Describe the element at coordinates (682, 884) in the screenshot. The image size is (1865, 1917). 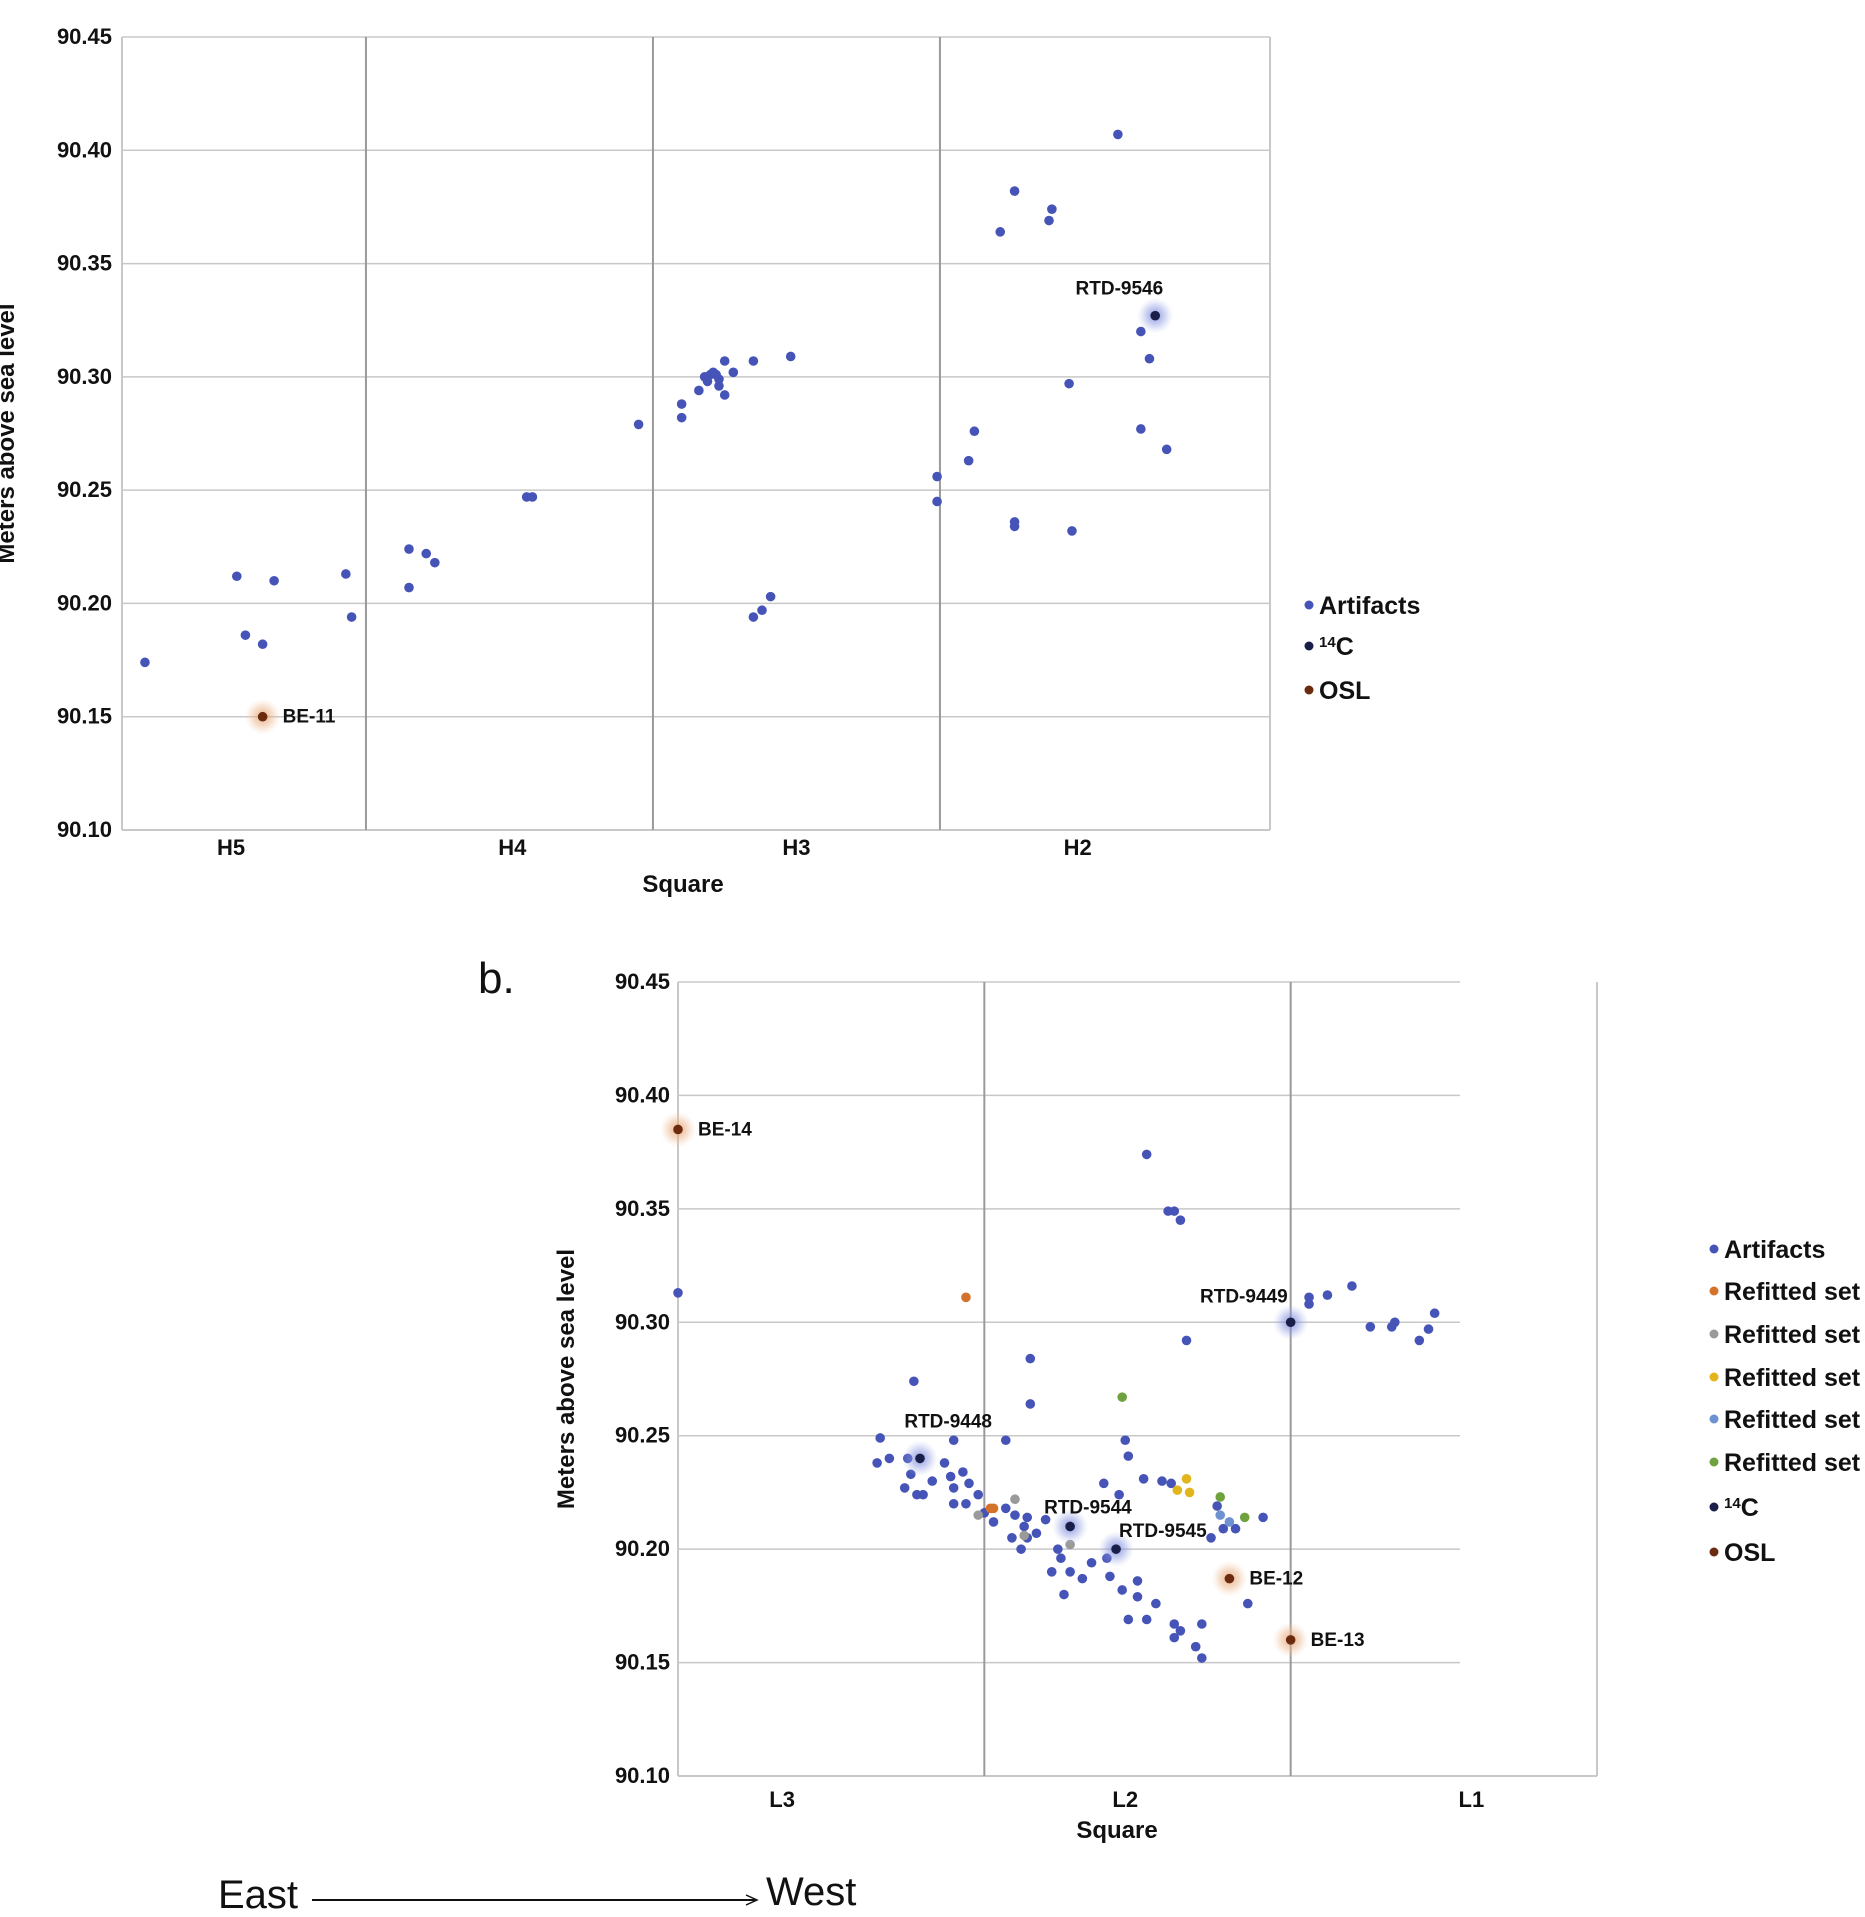
I see `x-axis-title: Square` at that location.